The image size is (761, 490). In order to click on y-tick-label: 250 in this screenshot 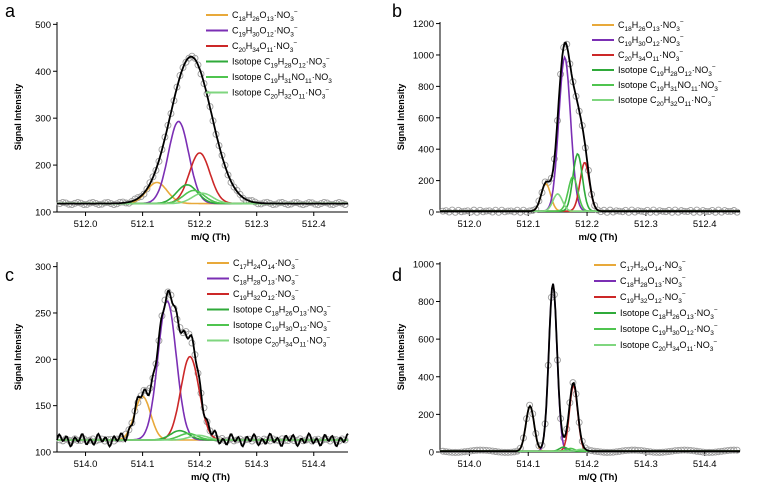, I will do `click(43, 313)`.